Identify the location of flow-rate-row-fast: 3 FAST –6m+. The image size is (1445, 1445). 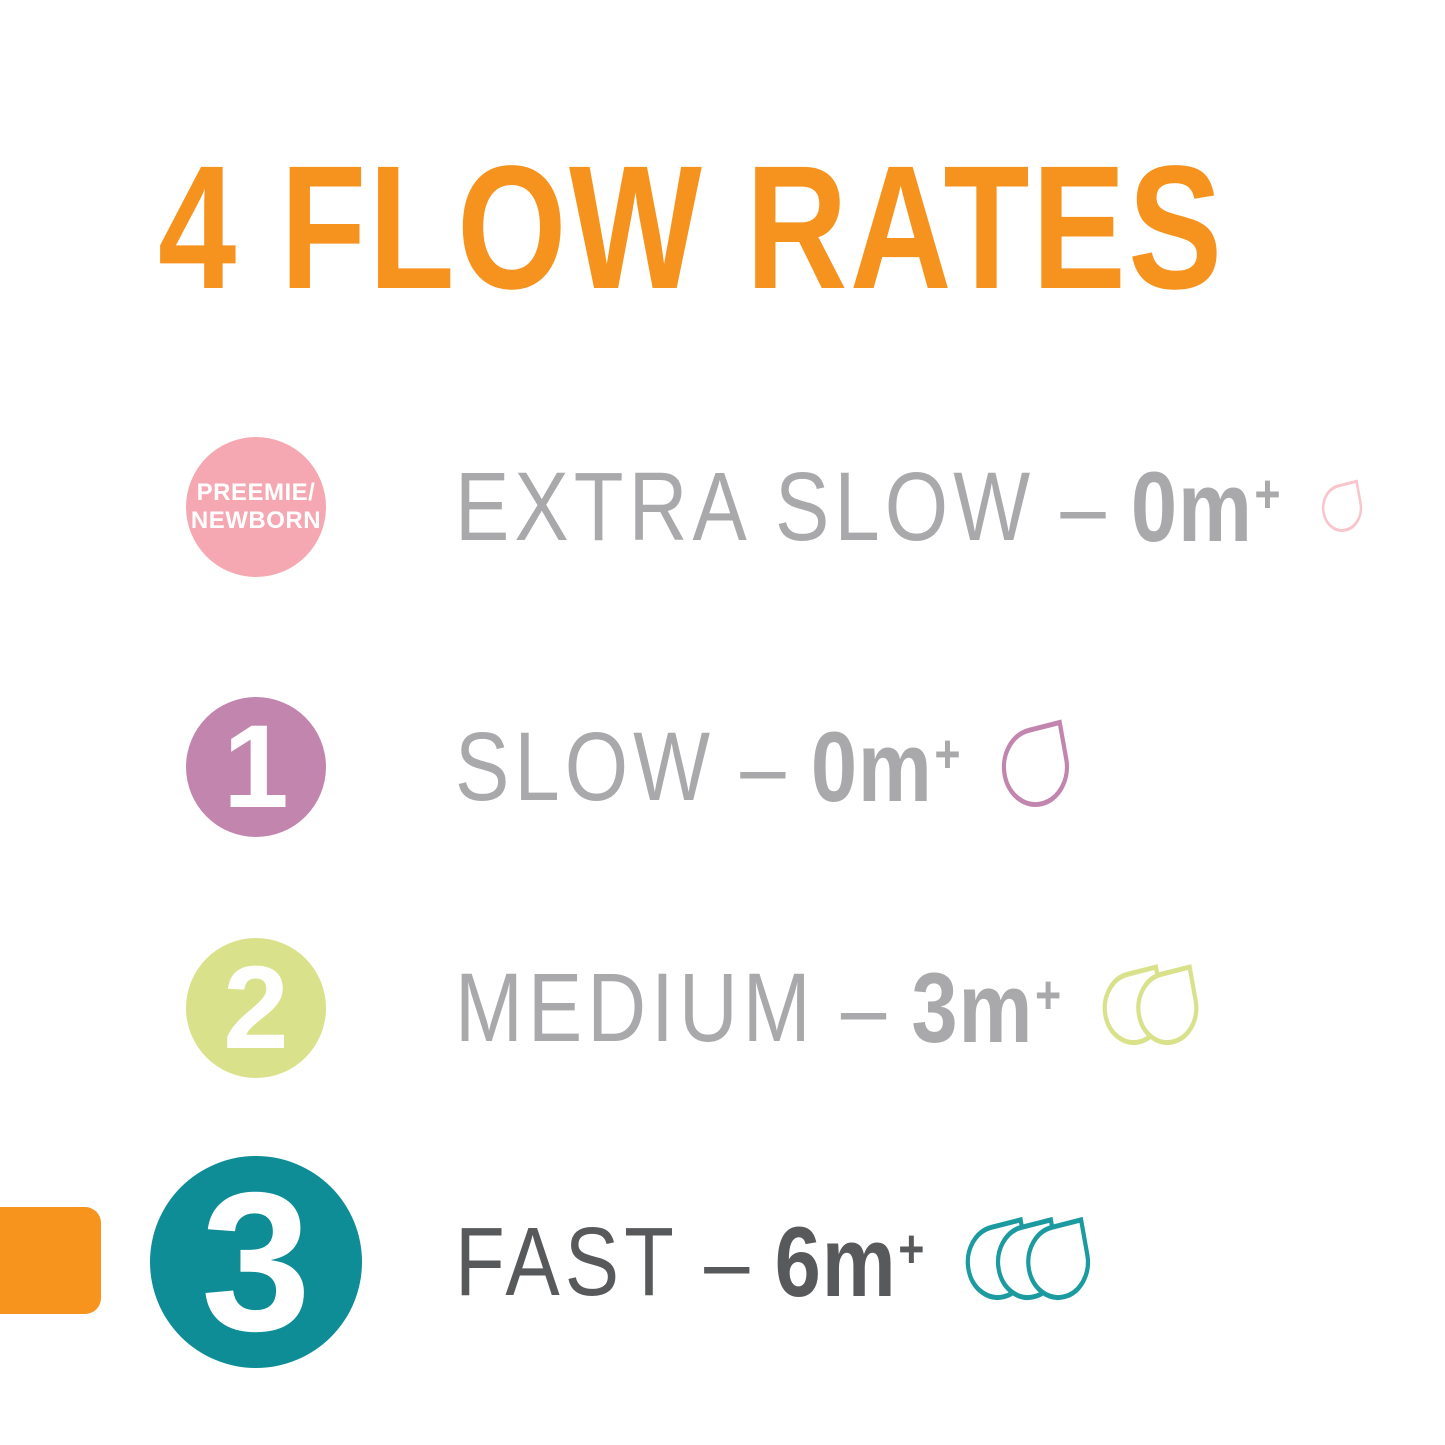
(722, 1262).